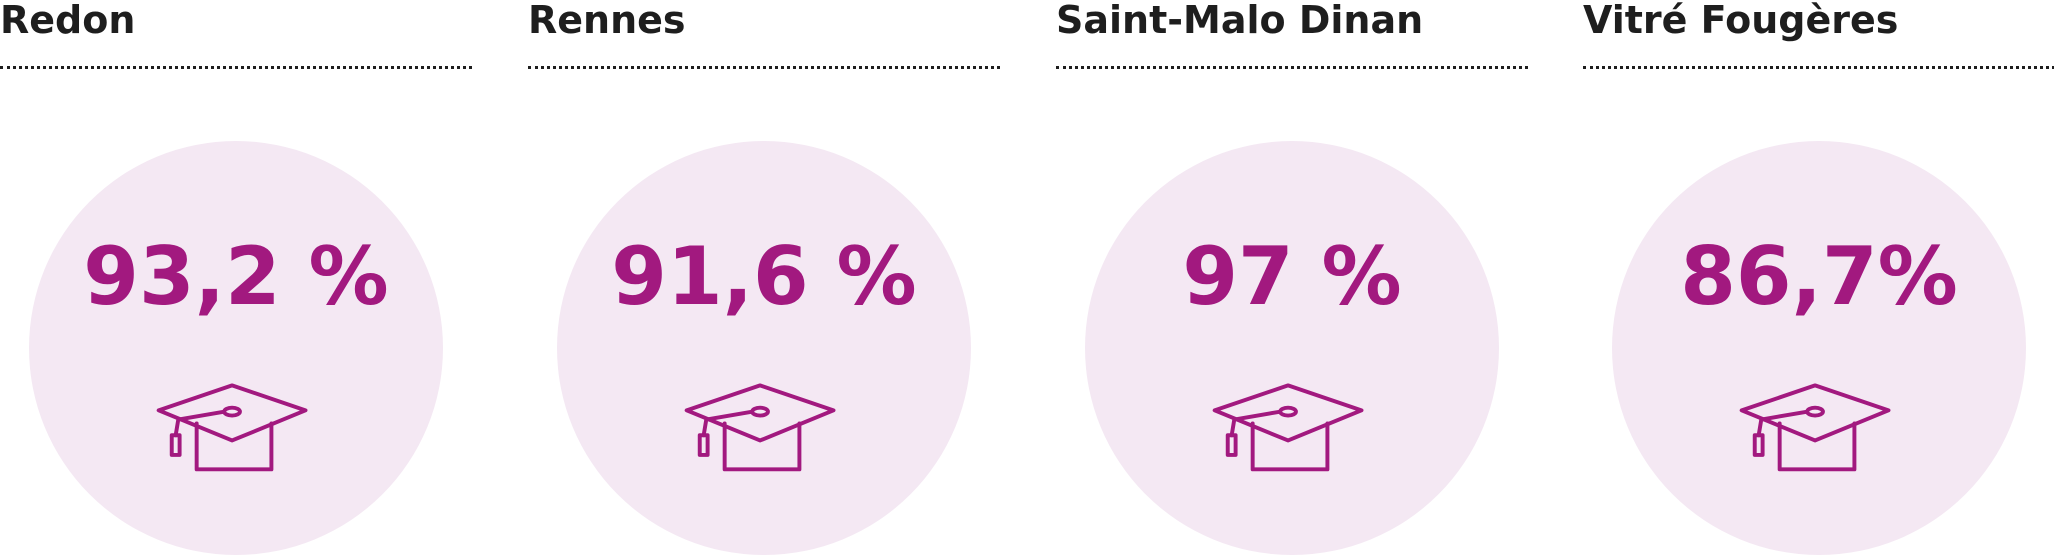 This screenshot has width=2054, height=557. Describe the element at coordinates (68, 21) in the screenshot. I see `card-title: Redon` at that location.